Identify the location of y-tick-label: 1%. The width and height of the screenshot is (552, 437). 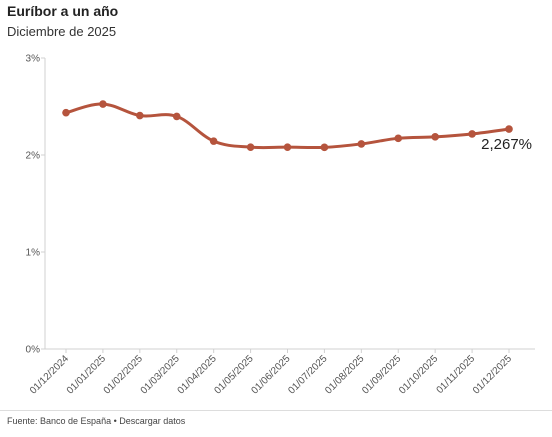
(33, 253).